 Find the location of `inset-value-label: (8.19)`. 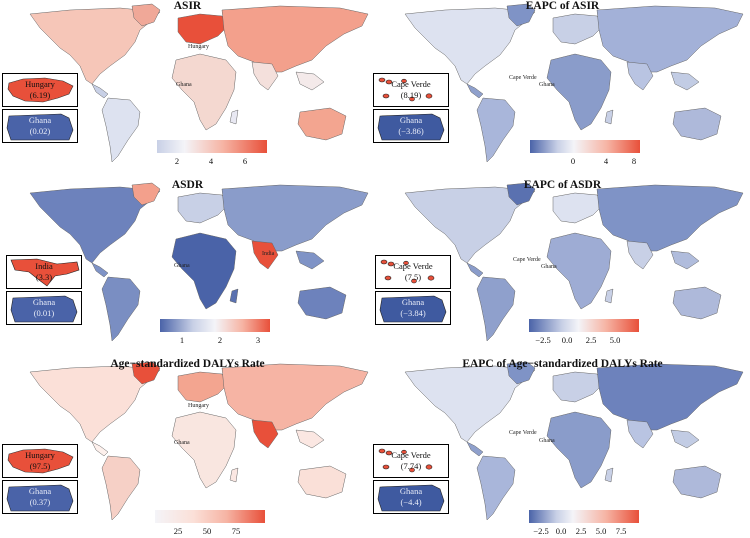

inset-value-label: (8.19) is located at coordinates (411, 95).